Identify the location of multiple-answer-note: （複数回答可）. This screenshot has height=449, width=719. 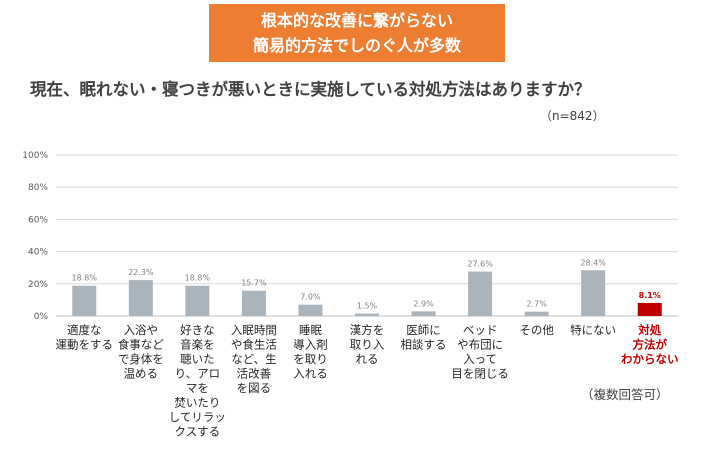
(625, 394).